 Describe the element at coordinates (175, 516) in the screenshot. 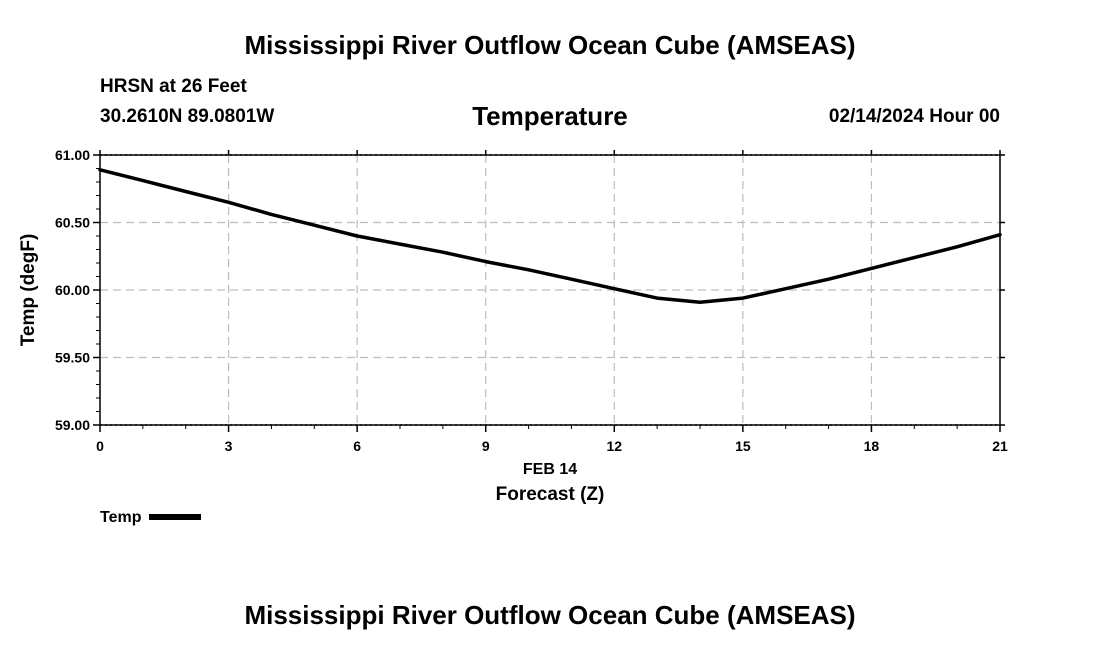

I see `legend-line-swatch` at that location.